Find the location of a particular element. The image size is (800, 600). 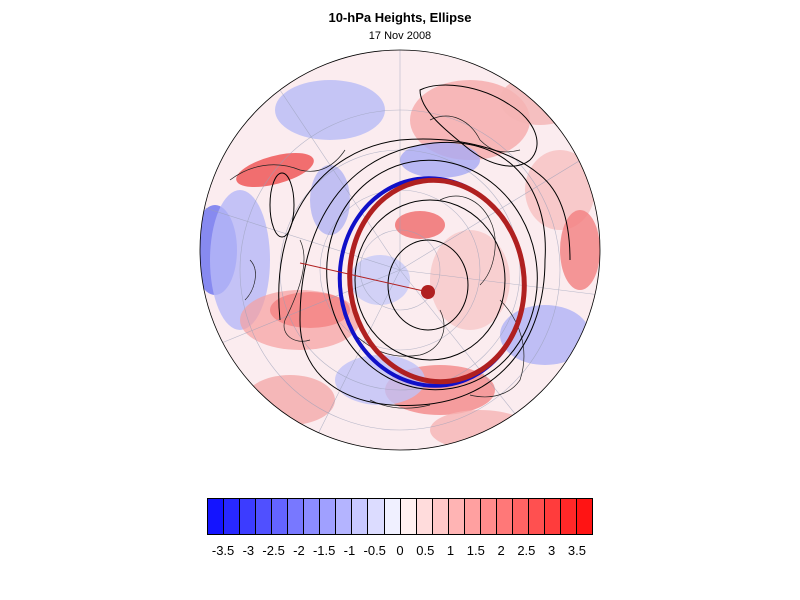

map-title: 10-hPa Heights, Ellipse is located at coordinates (400, 17).